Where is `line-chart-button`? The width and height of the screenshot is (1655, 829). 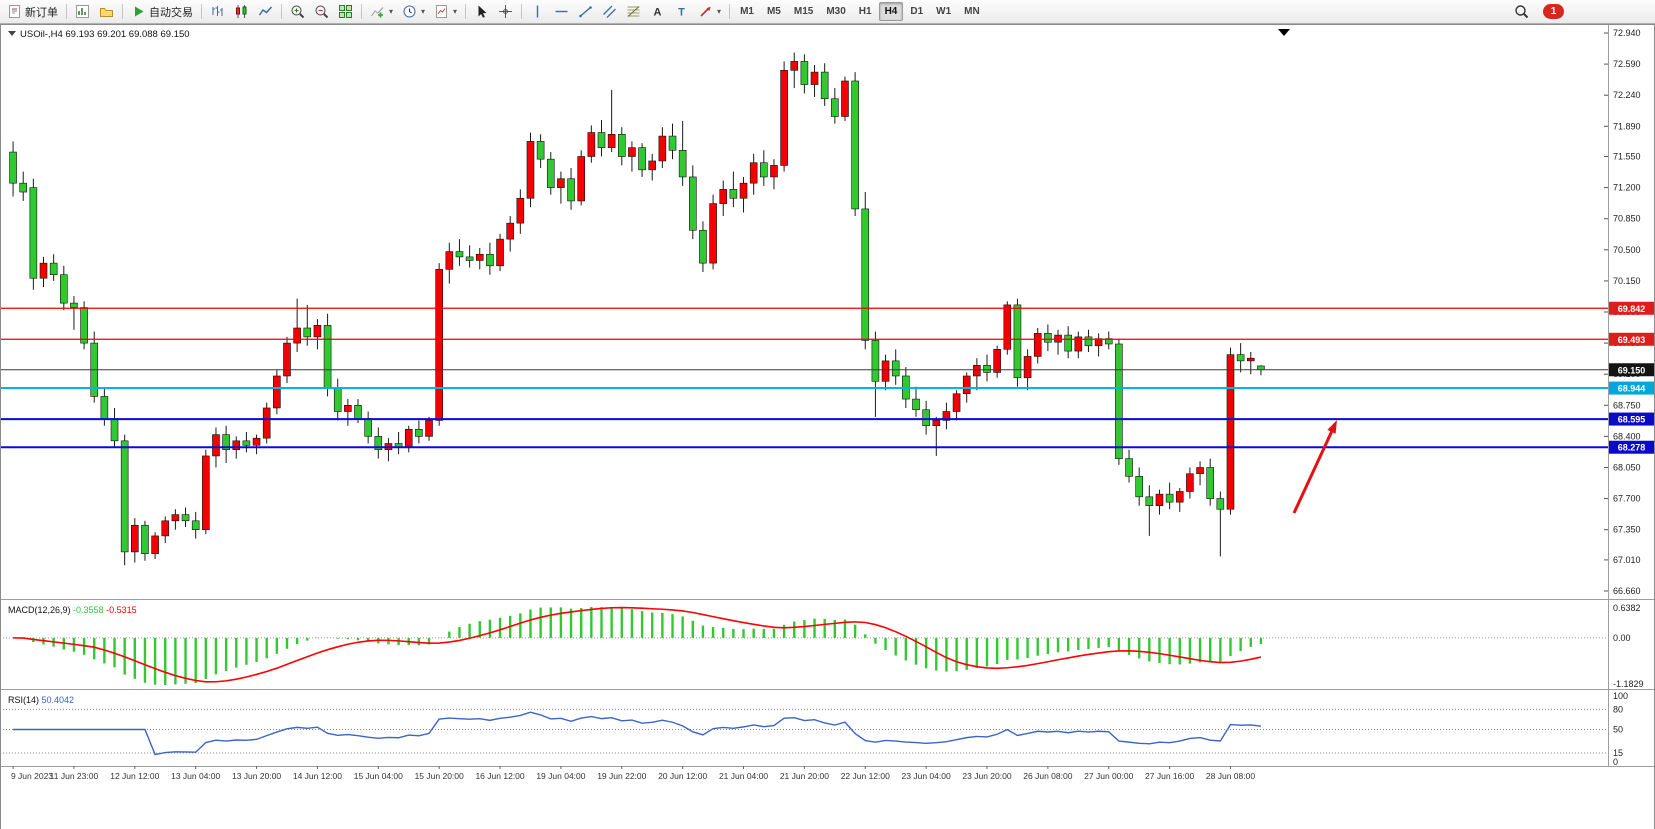 line-chart-button is located at coordinates (265, 11).